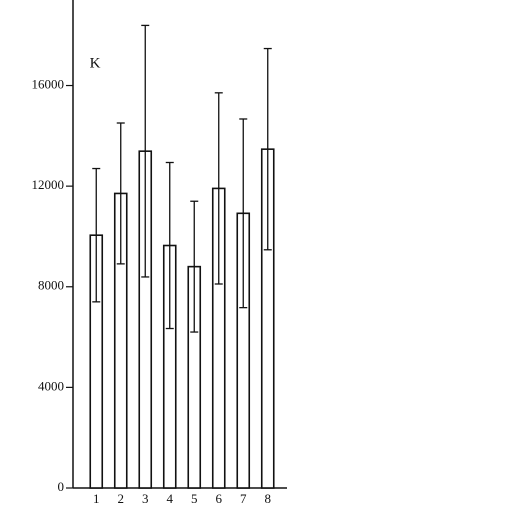 This screenshot has width=512, height=517. I want to click on x-tick-label: 7, so click(243, 498).